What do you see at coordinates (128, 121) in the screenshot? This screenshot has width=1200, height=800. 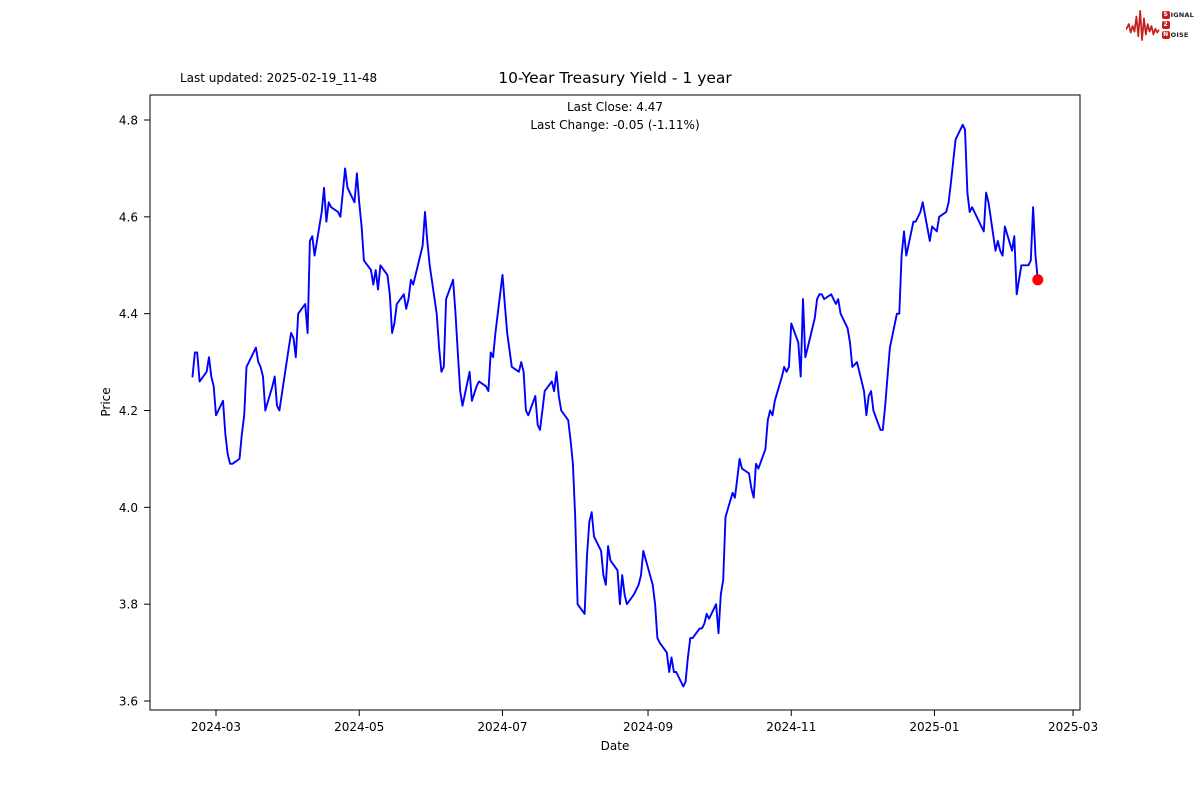 I see `y-tick-label: 4.8` at bounding box center [128, 121].